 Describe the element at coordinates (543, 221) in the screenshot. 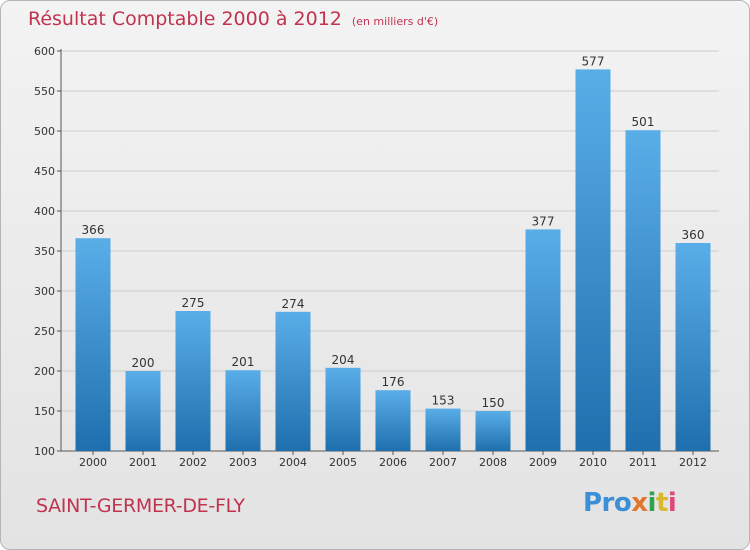

I see `bar-value-label: 377` at that location.